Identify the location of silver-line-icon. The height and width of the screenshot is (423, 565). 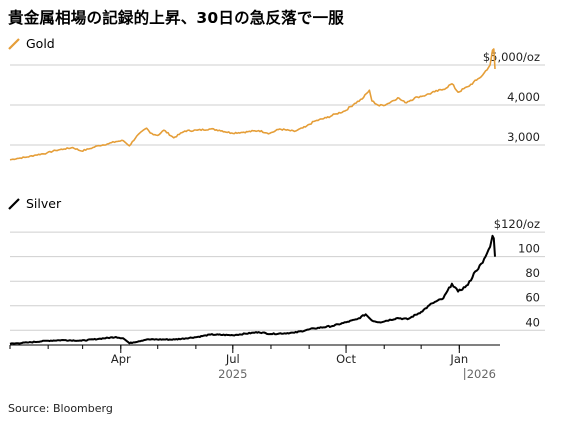
(14, 203).